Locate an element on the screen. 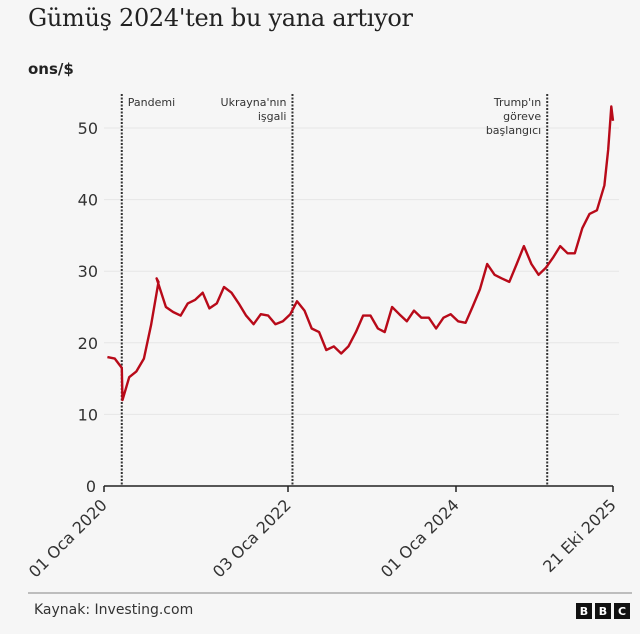 Image resolution: width=640 pixels, height=634 pixels. x-tick-label: 01 Oca 2020 is located at coordinates (68, 538).